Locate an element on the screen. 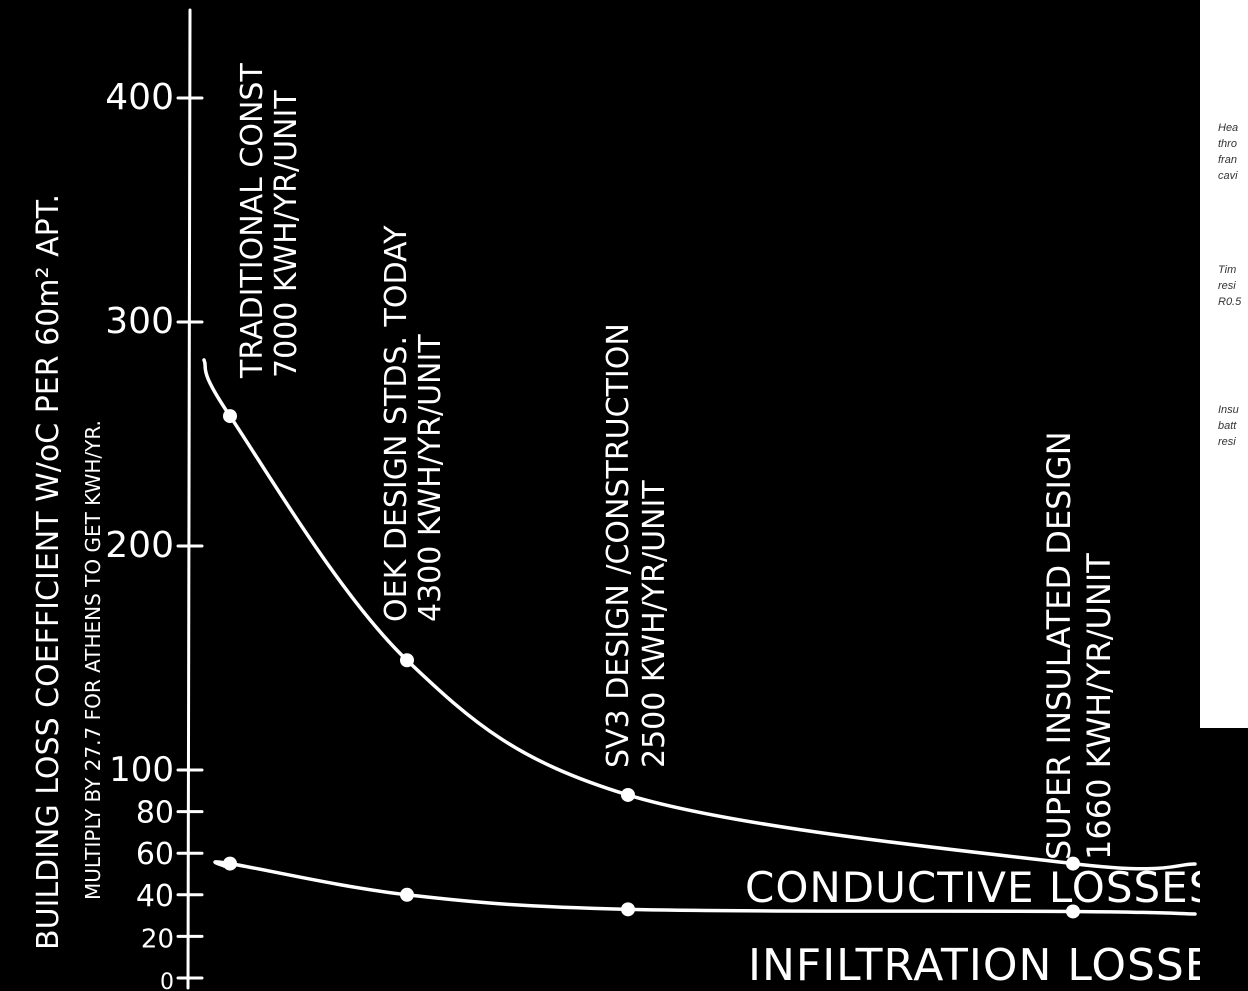 The width and height of the screenshot is (1248, 991). y-tick-label-0: 0 is located at coordinates (167, 980).